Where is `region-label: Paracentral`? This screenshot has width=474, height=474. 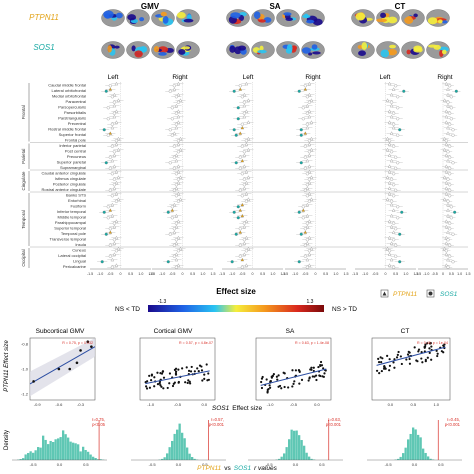 region-label: Paracentral is located at coordinates (76, 101).